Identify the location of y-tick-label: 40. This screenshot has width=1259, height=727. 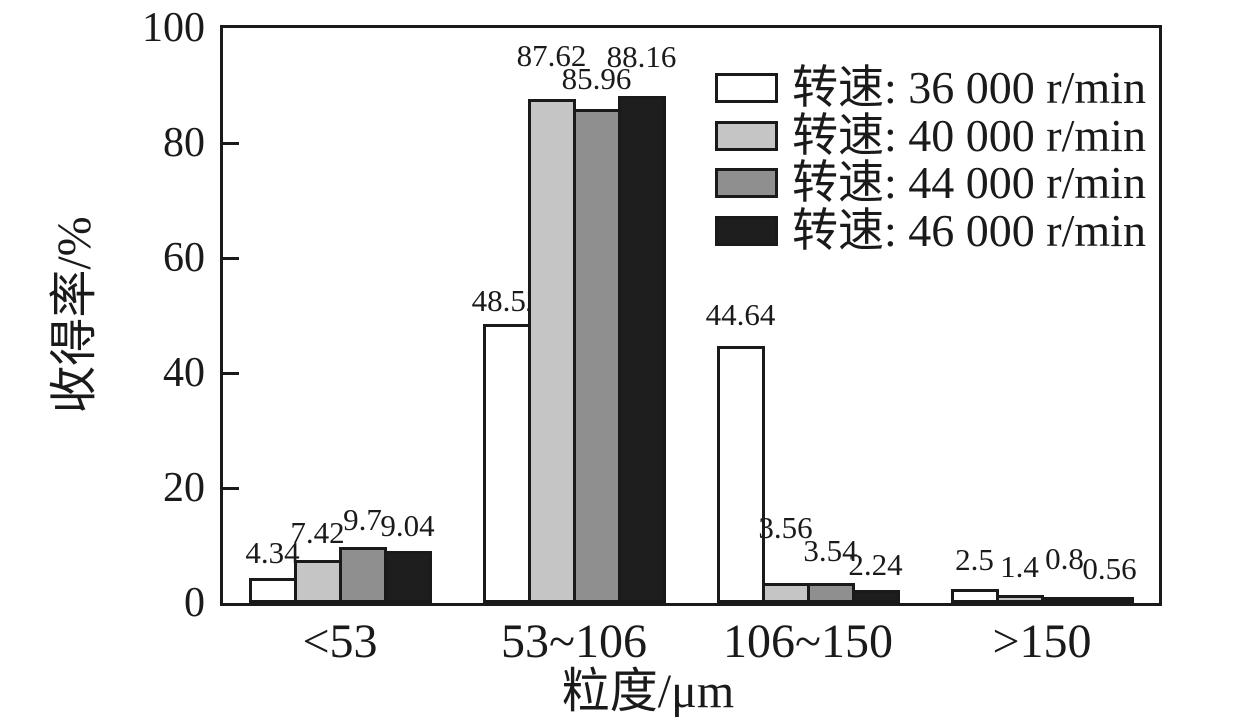
(184, 373).